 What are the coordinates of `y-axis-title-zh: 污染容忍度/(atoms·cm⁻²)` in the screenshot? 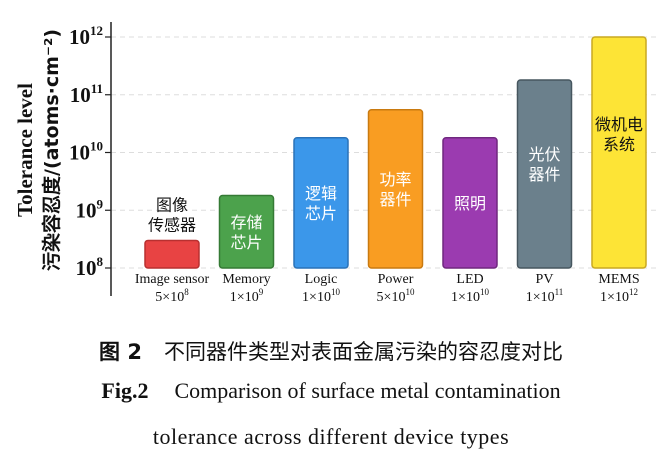 It's located at (51, 150).